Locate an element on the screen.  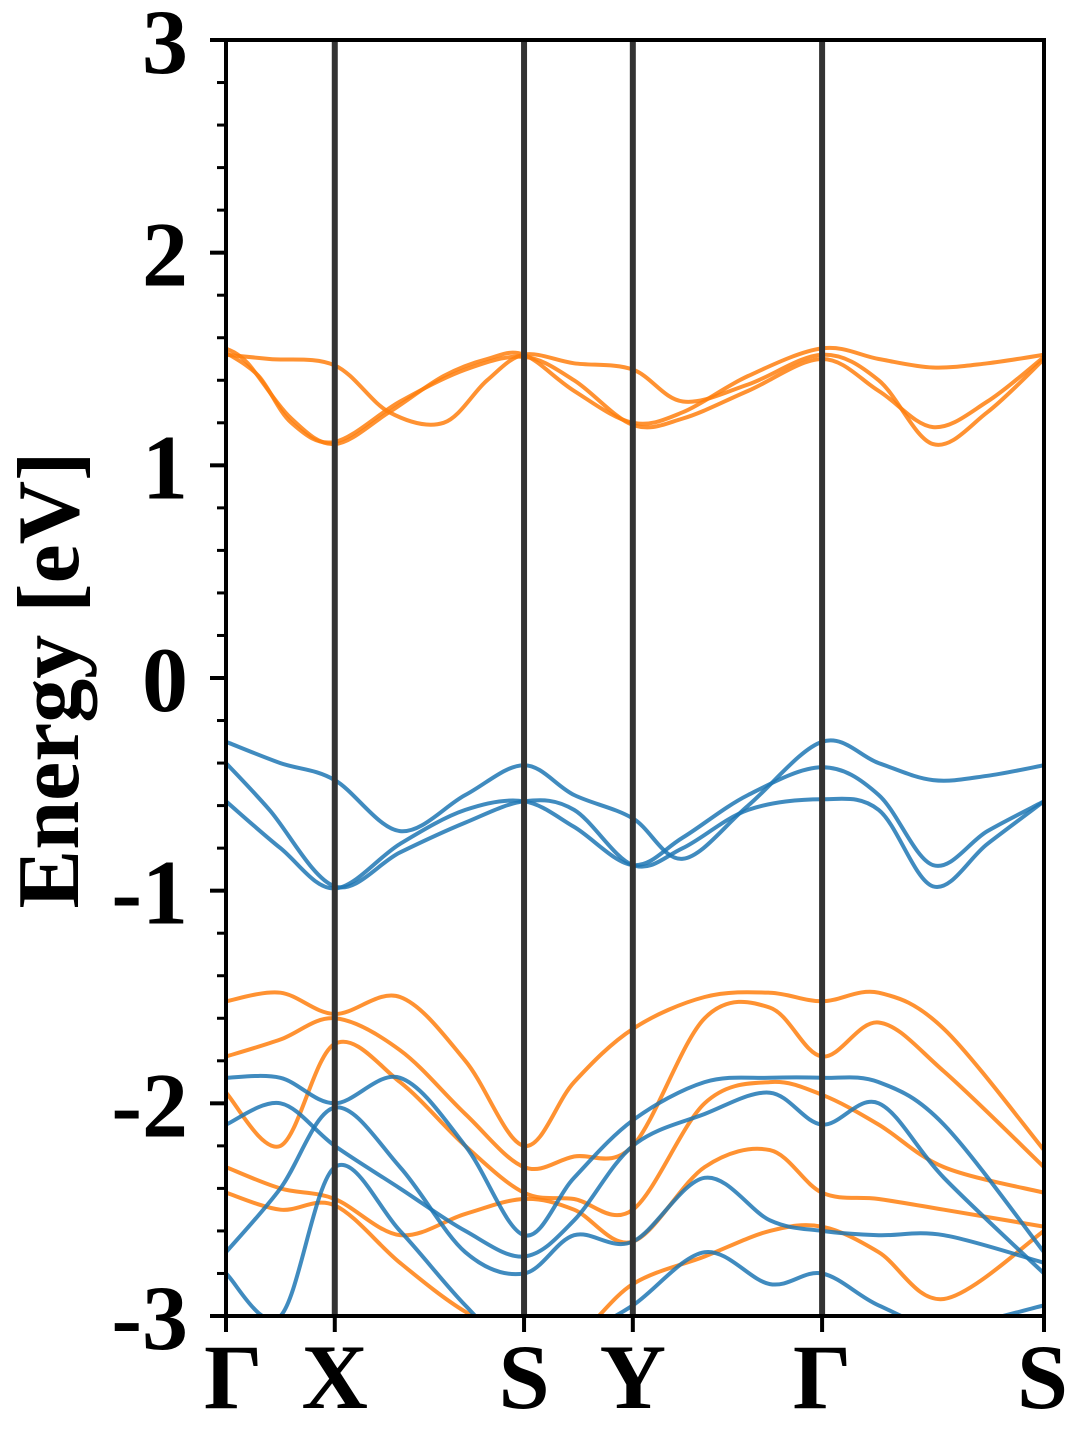
y-ticks: 3 2 1 0 -1 -2 -3 is located at coordinates (168, 684).